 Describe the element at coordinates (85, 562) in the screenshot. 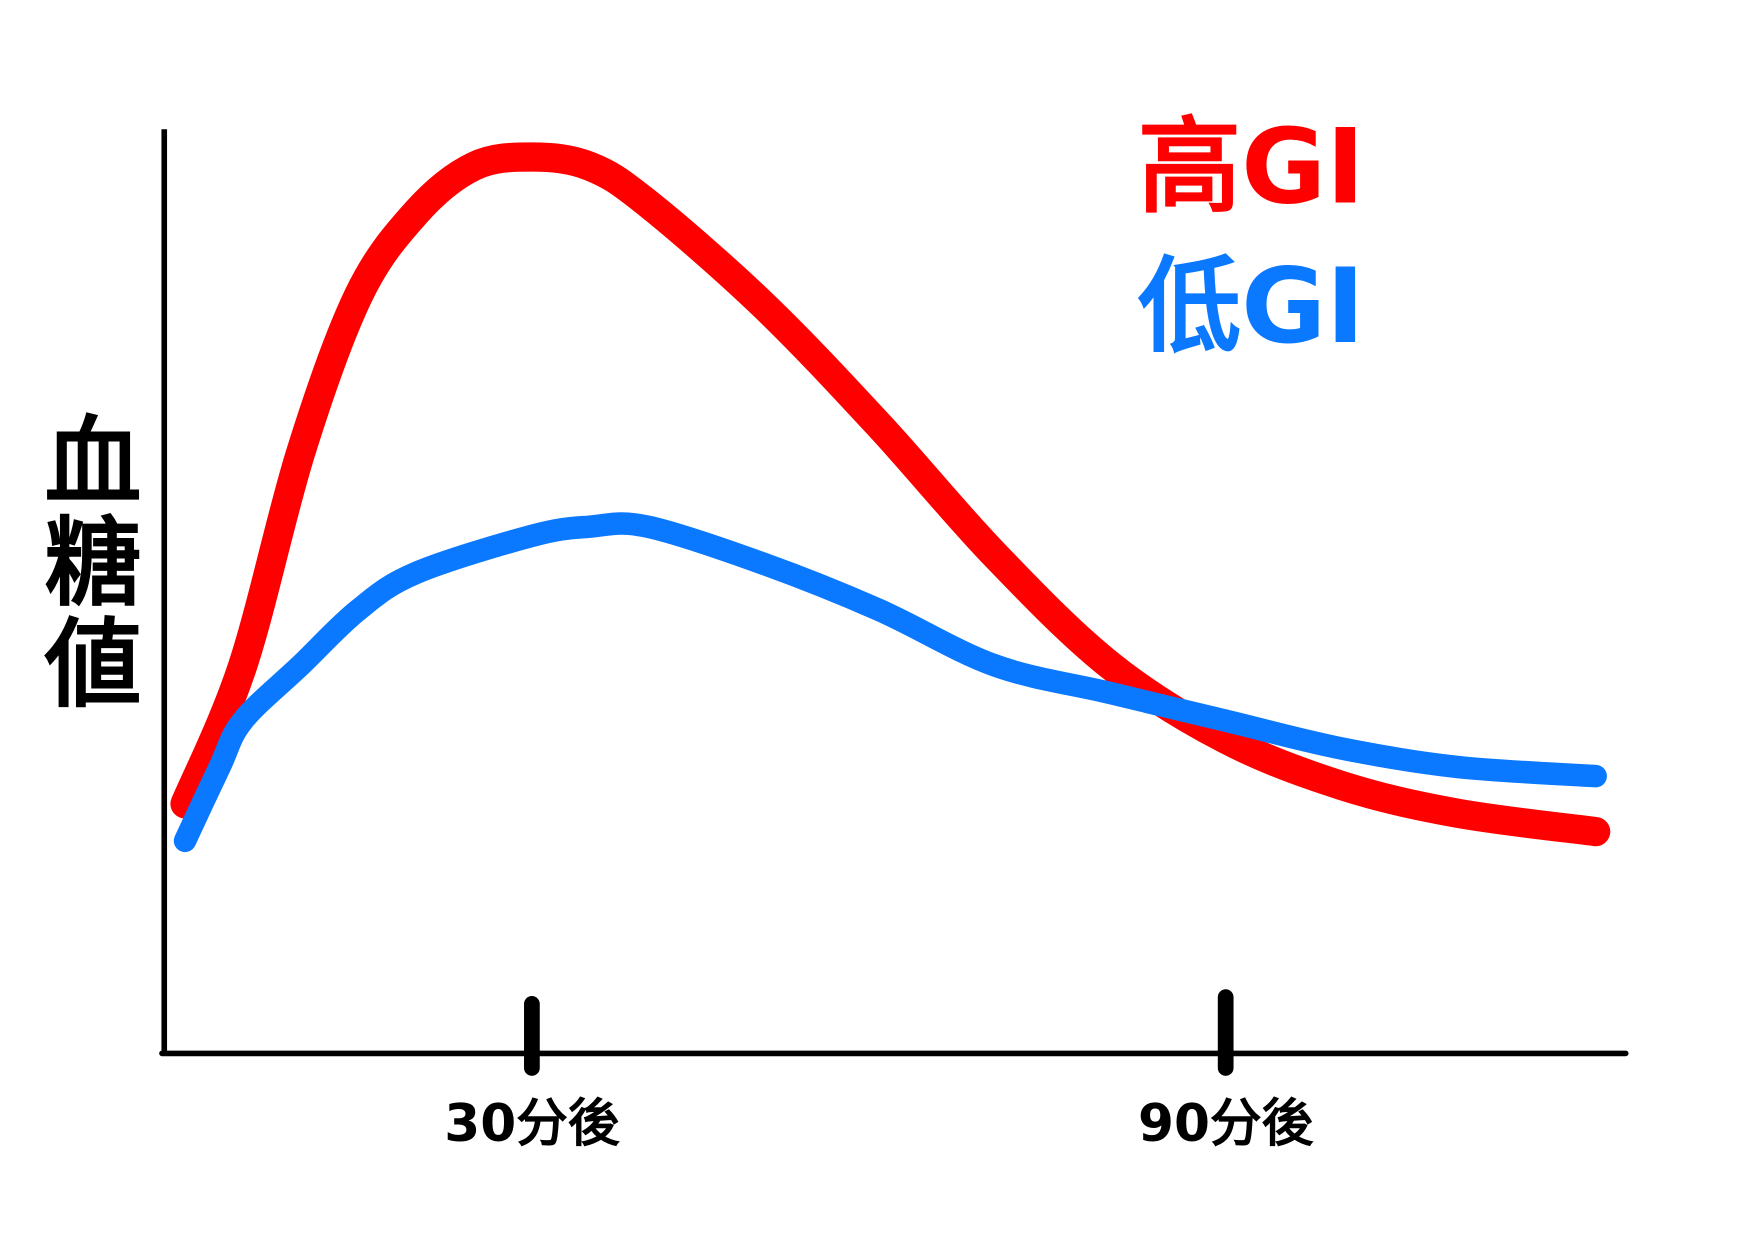

I see `y-axis-label: 血糖値` at that location.